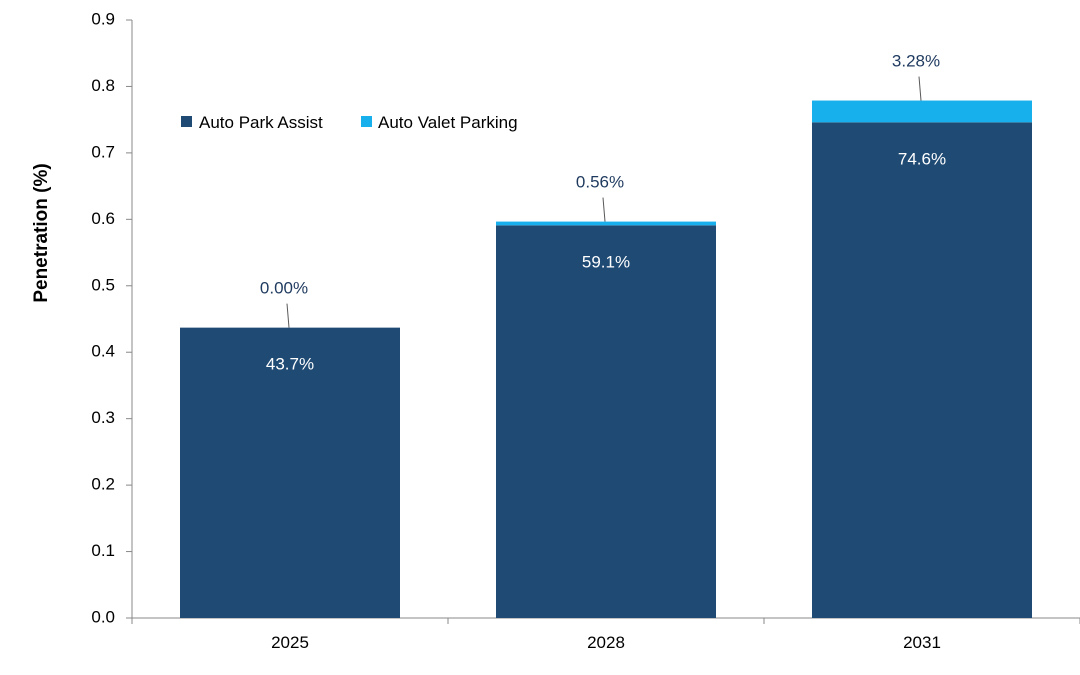  I want to click on y-tick-label: 0.6, so click(103, 218).